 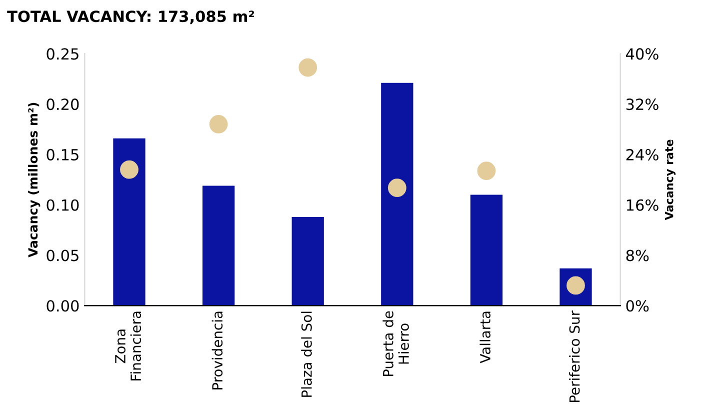 I want to click on y2-tick-label: 0%, so click(x=637, y=306).